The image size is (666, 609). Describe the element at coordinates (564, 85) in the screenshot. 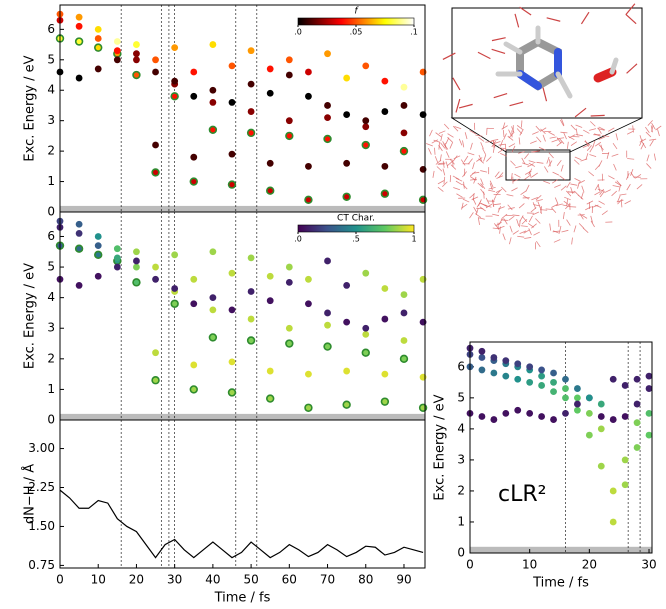

I see `h-atom` at that location.